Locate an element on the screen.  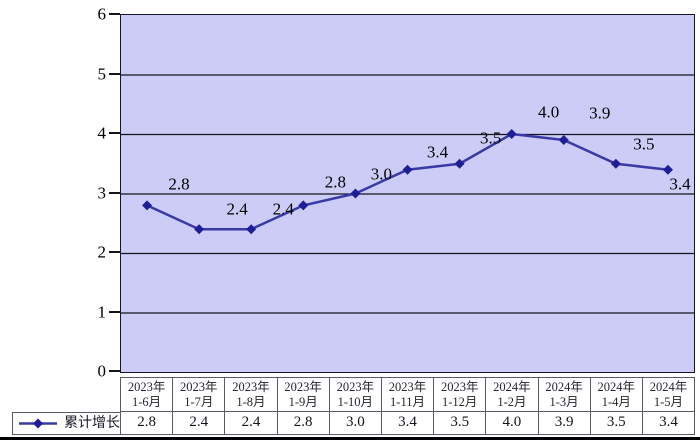
data-point-label: 3.9 is located at coordinates (600, 113).